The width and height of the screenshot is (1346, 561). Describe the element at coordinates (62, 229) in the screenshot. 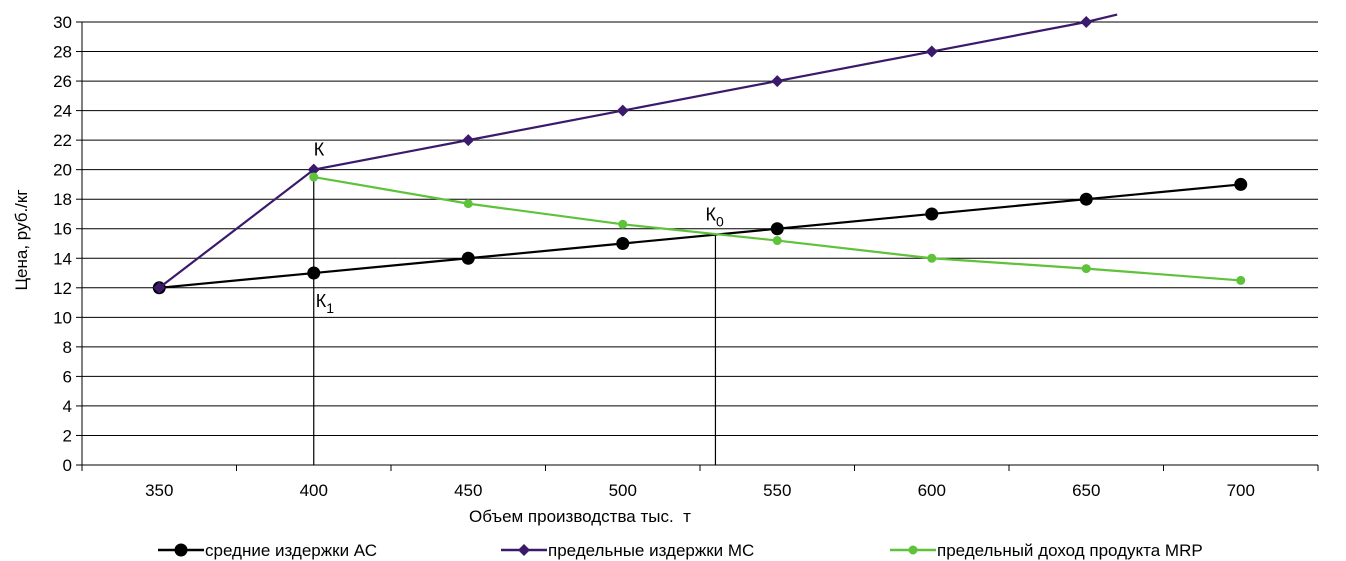

I see `y-tick-label-16: 16` at that location.